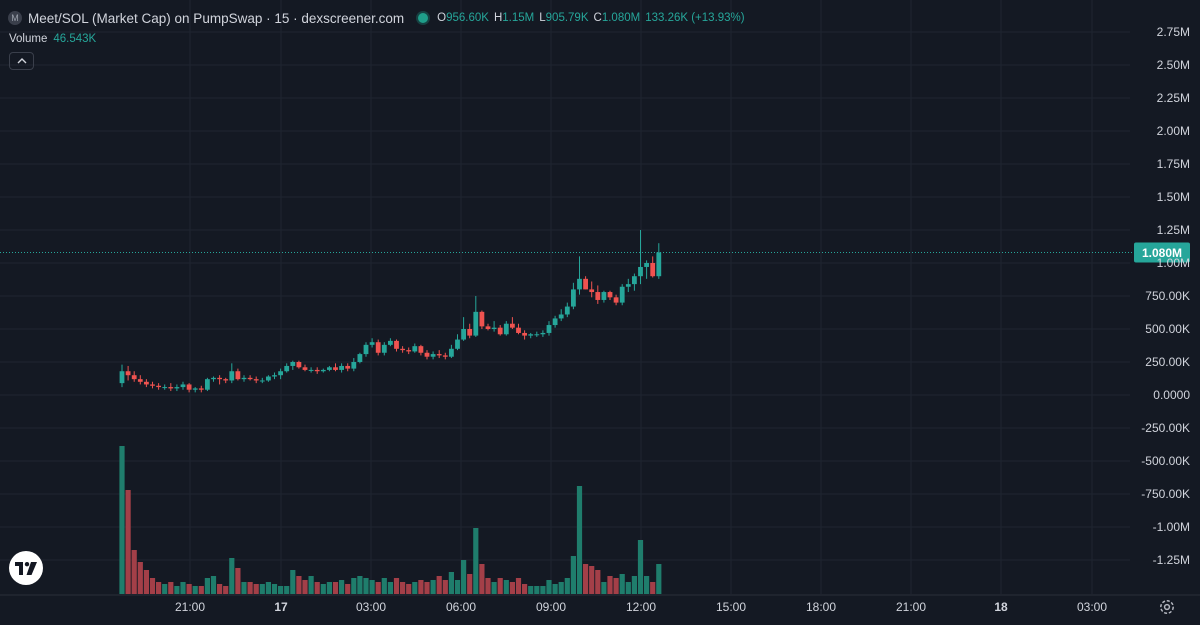  I want to click on high-label: H, so click(498, 18).